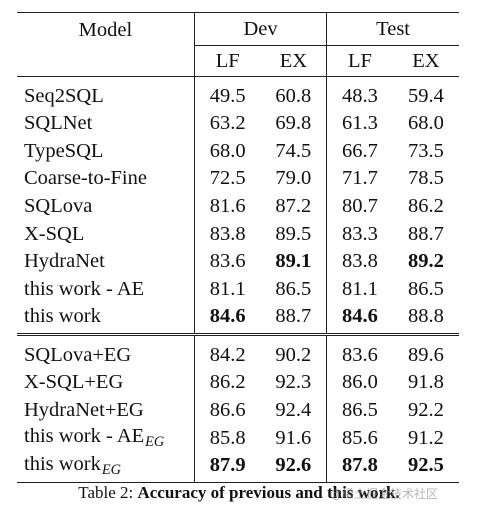 This screenshot has height=514, width=478. I want to click on model-name: TypeSQL, so click(64, 150).